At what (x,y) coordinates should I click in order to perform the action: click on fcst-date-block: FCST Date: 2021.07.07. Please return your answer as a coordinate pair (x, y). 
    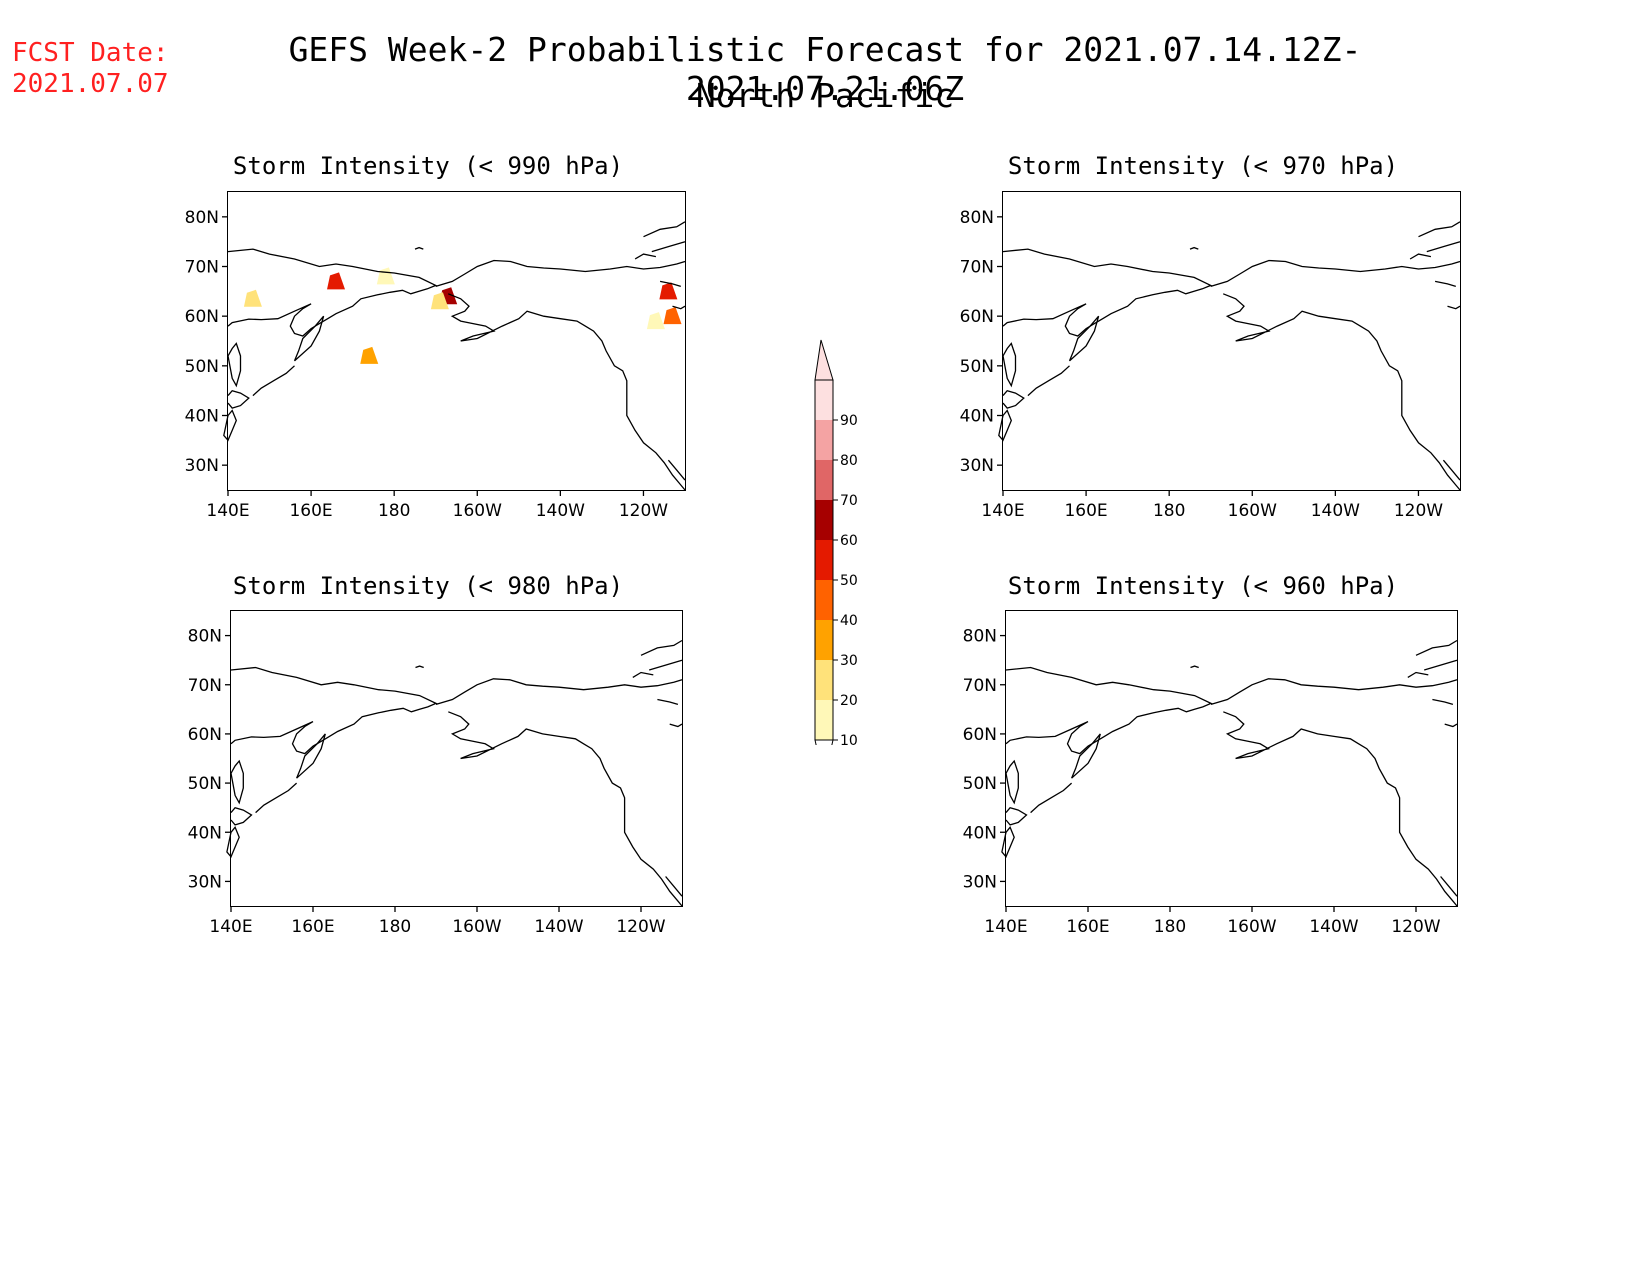
    Looking at the image, I should click on (90, 69).